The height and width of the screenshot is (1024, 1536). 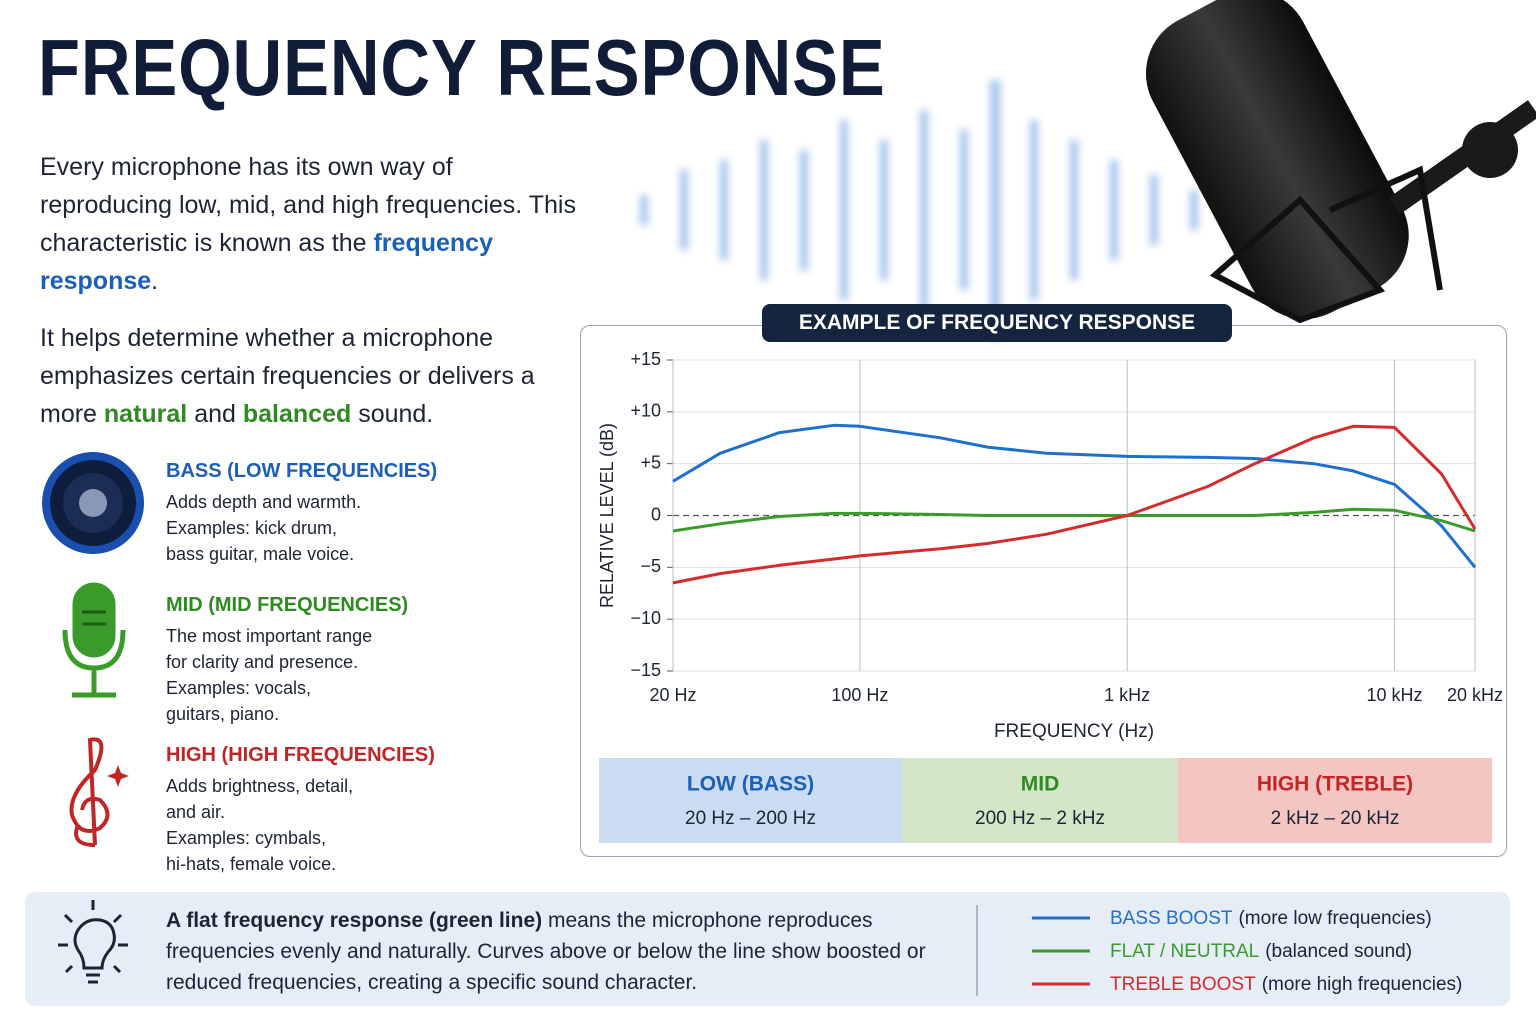 What do you see at coordinates (1171, 918) in the screenshot?
I see `legend-name: BASS BOOST` at bounding box center [1171, 918].